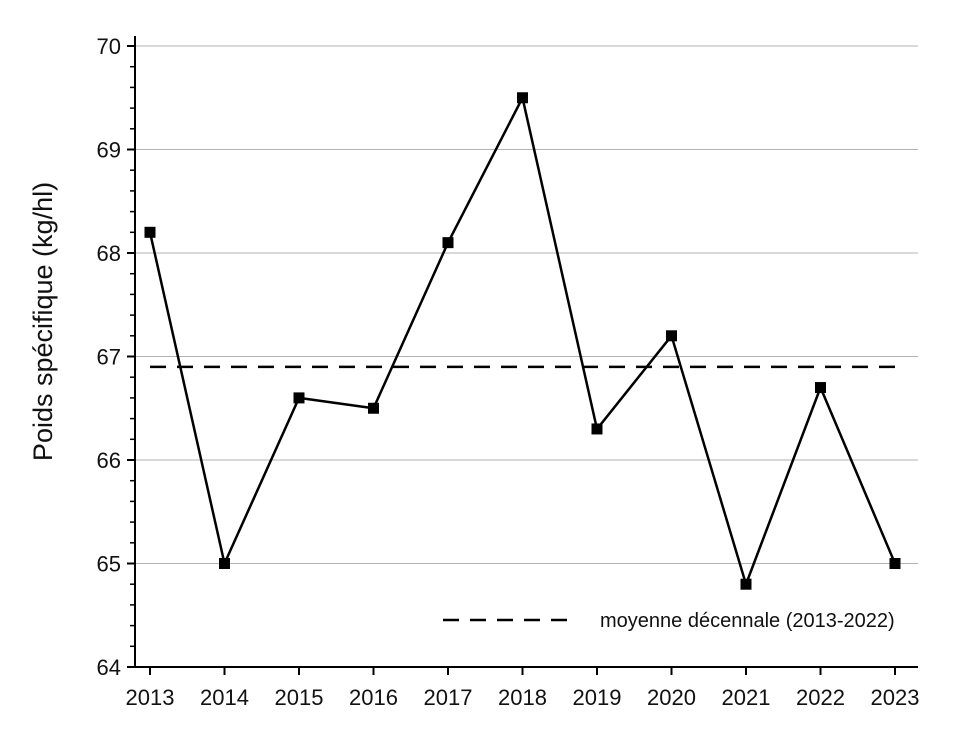  Describe the element at coordinates (448, 697) in the screenshot. I see `x-tick-label-2017: 2017` at that location.